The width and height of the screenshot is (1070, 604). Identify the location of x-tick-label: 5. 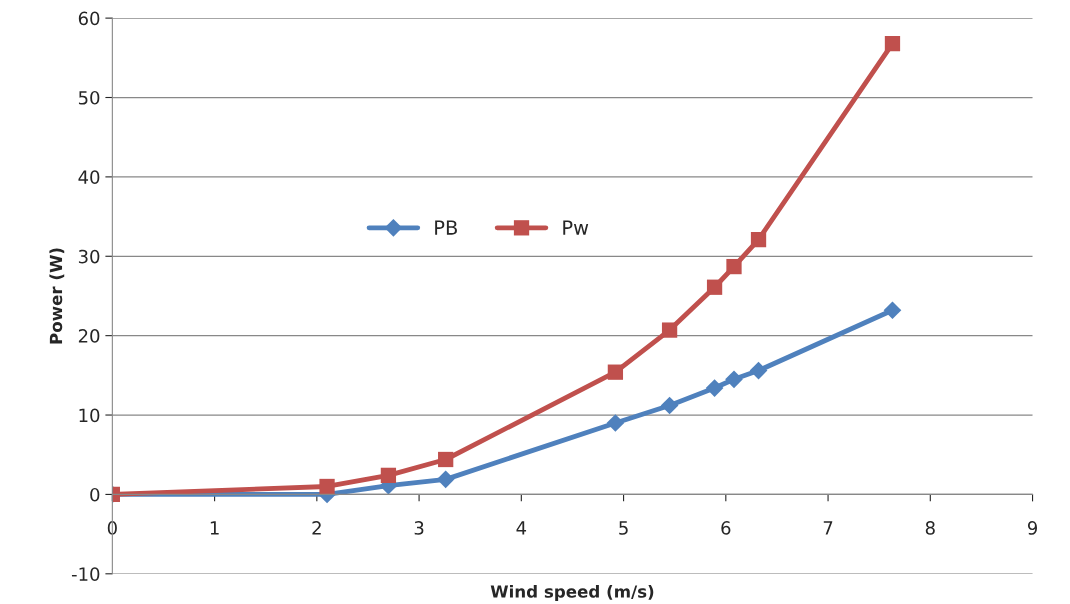
(623, 528).